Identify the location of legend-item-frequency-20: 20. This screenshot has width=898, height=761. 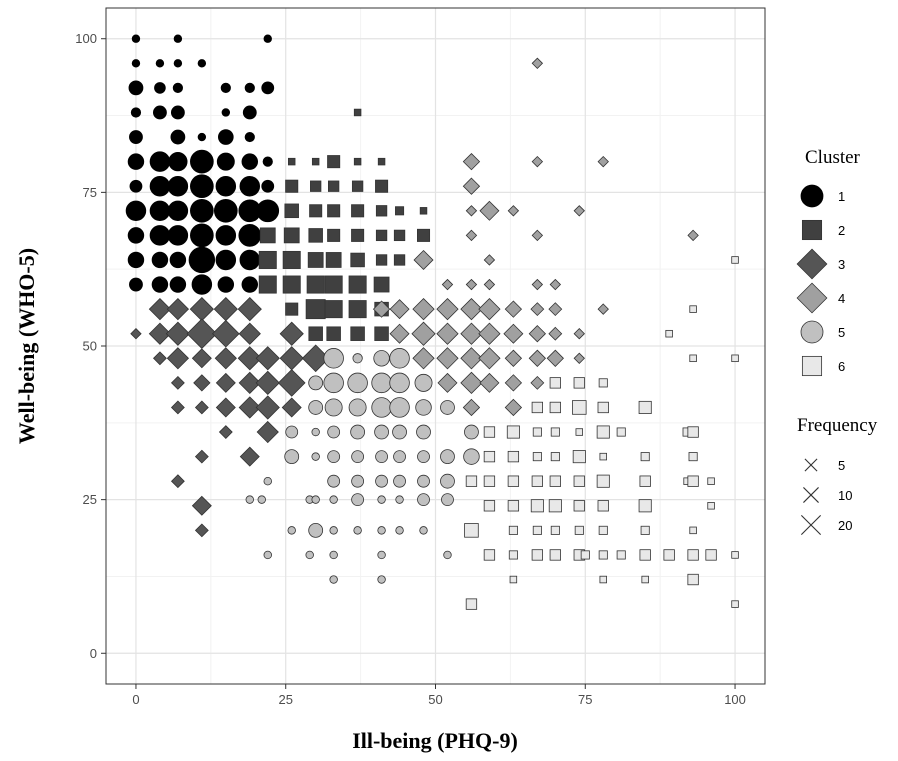
(826, 525).